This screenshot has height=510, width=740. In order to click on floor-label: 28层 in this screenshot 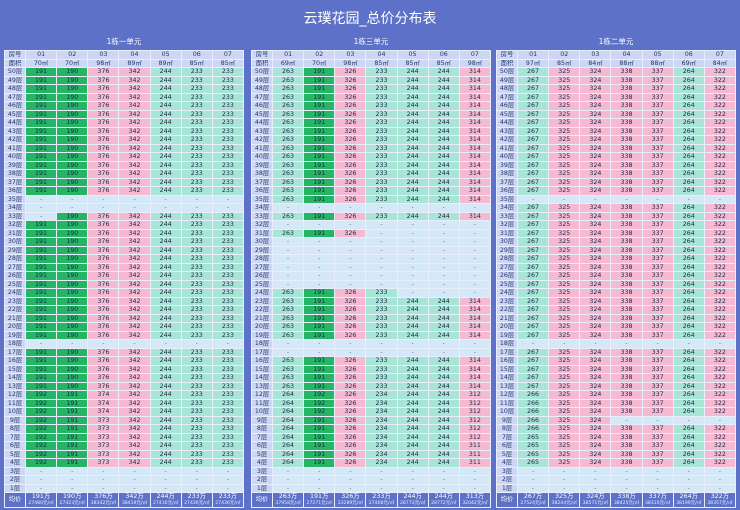, I will do `click(15, 259)`.